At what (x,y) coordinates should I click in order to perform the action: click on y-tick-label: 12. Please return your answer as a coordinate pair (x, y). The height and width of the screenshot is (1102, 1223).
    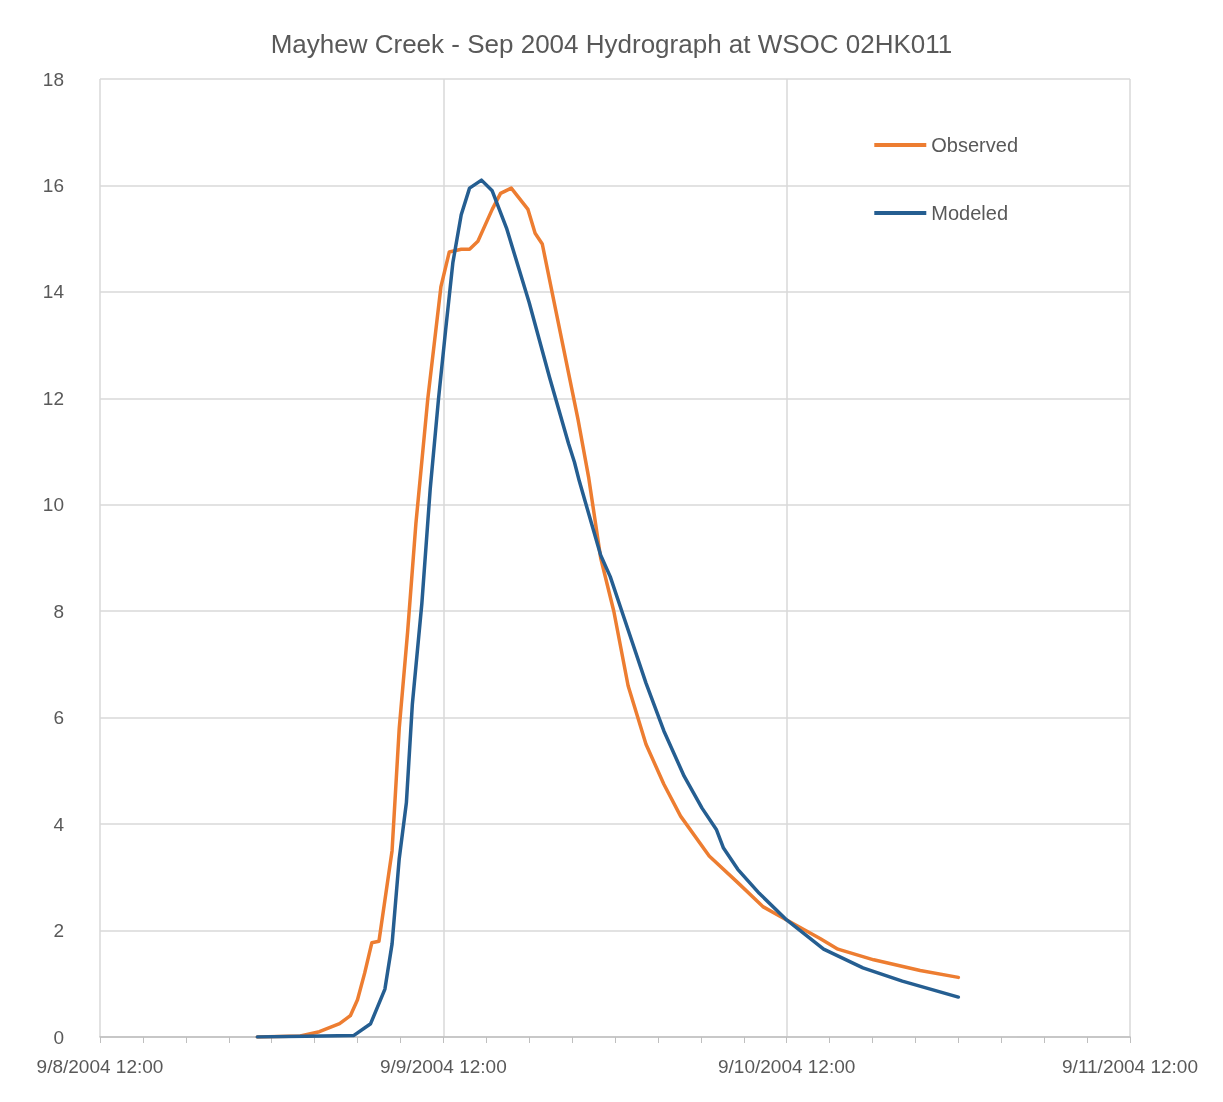
    Looking at the image, I should click on (53, 398).